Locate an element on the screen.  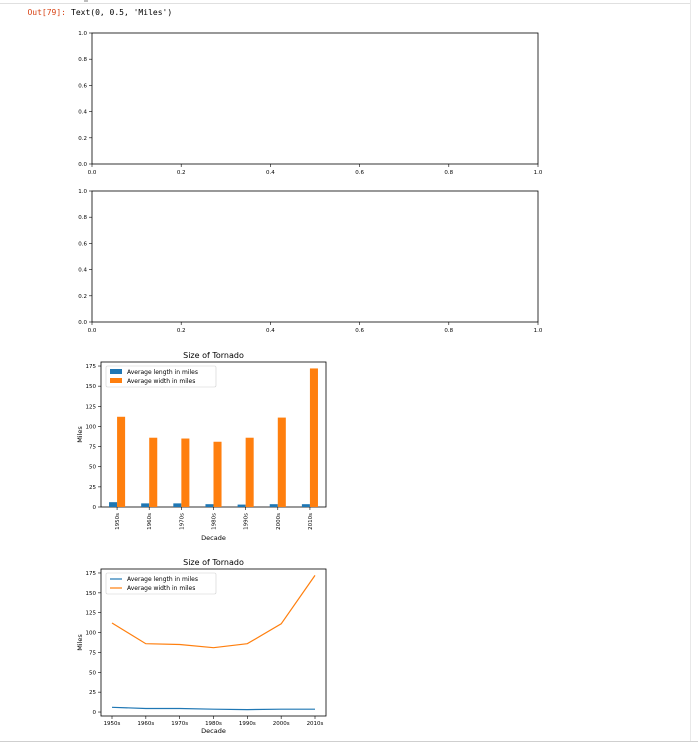
cell-bottom-border is located at coordinates (349, 741).